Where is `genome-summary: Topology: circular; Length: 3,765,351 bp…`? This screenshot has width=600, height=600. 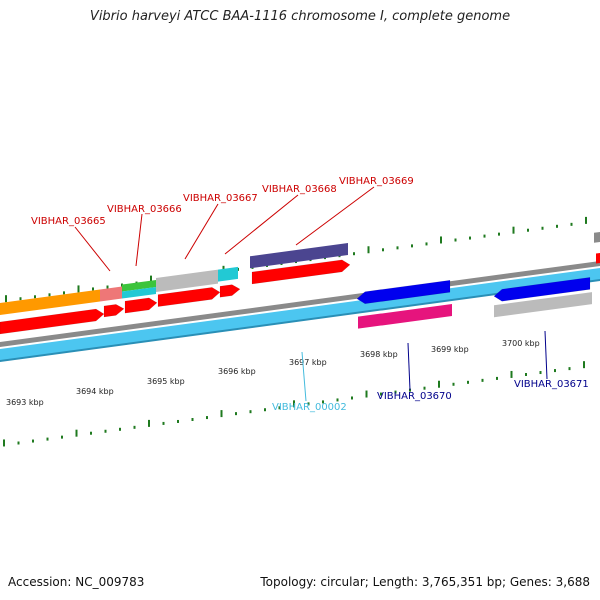 genome-summary: Topology: circular; Length: 3,765,351 bp… is located at coordinates (425, 582).